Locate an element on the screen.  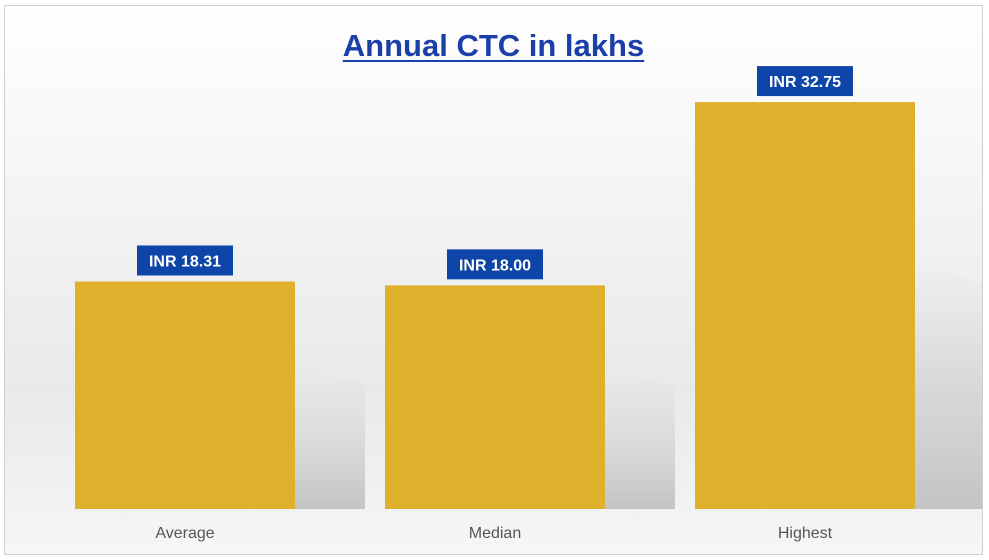
chart-title: Annual CTC in lakhs is located at coordinates (493, 45).